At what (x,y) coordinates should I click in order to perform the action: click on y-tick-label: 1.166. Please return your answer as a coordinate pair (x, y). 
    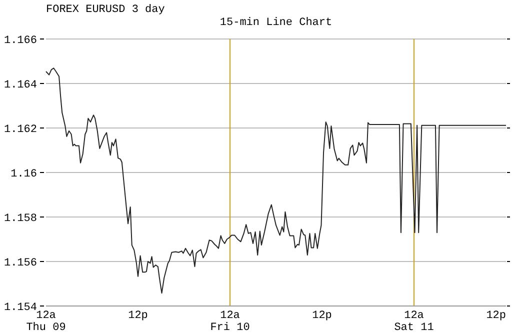
    Looking at the image, I should click on (20, 41).